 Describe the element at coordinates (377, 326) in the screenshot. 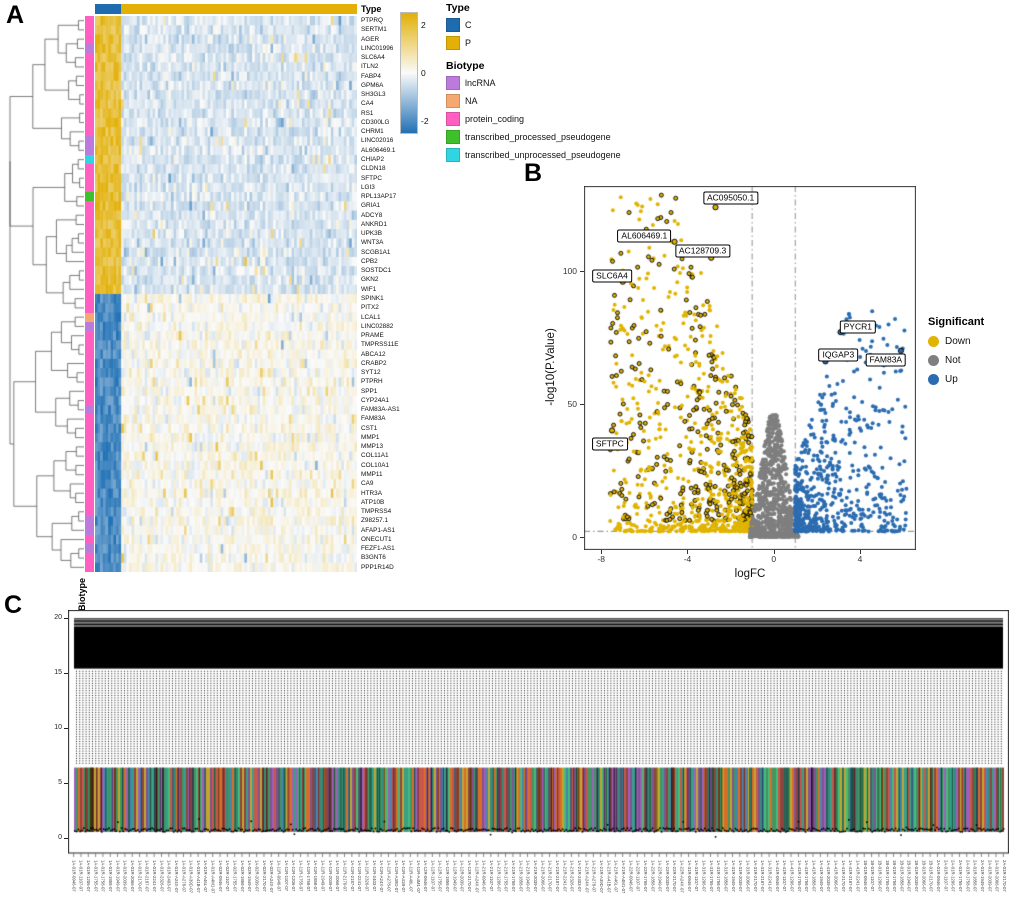

I see `gene-label: LINC02882` at that location.